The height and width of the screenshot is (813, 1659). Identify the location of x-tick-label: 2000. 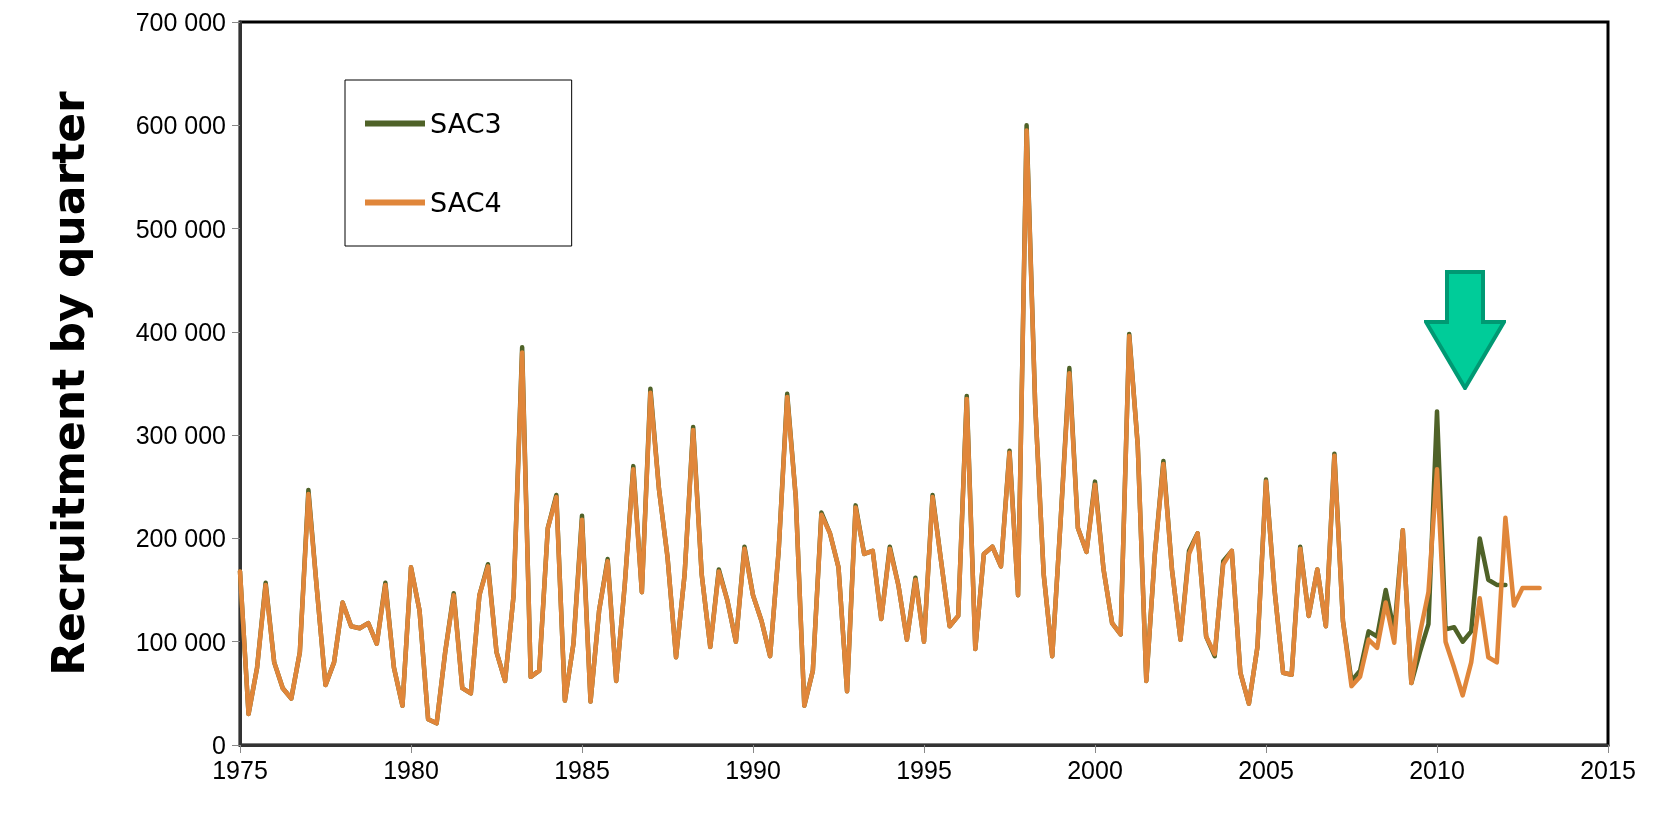
(1095, 769).